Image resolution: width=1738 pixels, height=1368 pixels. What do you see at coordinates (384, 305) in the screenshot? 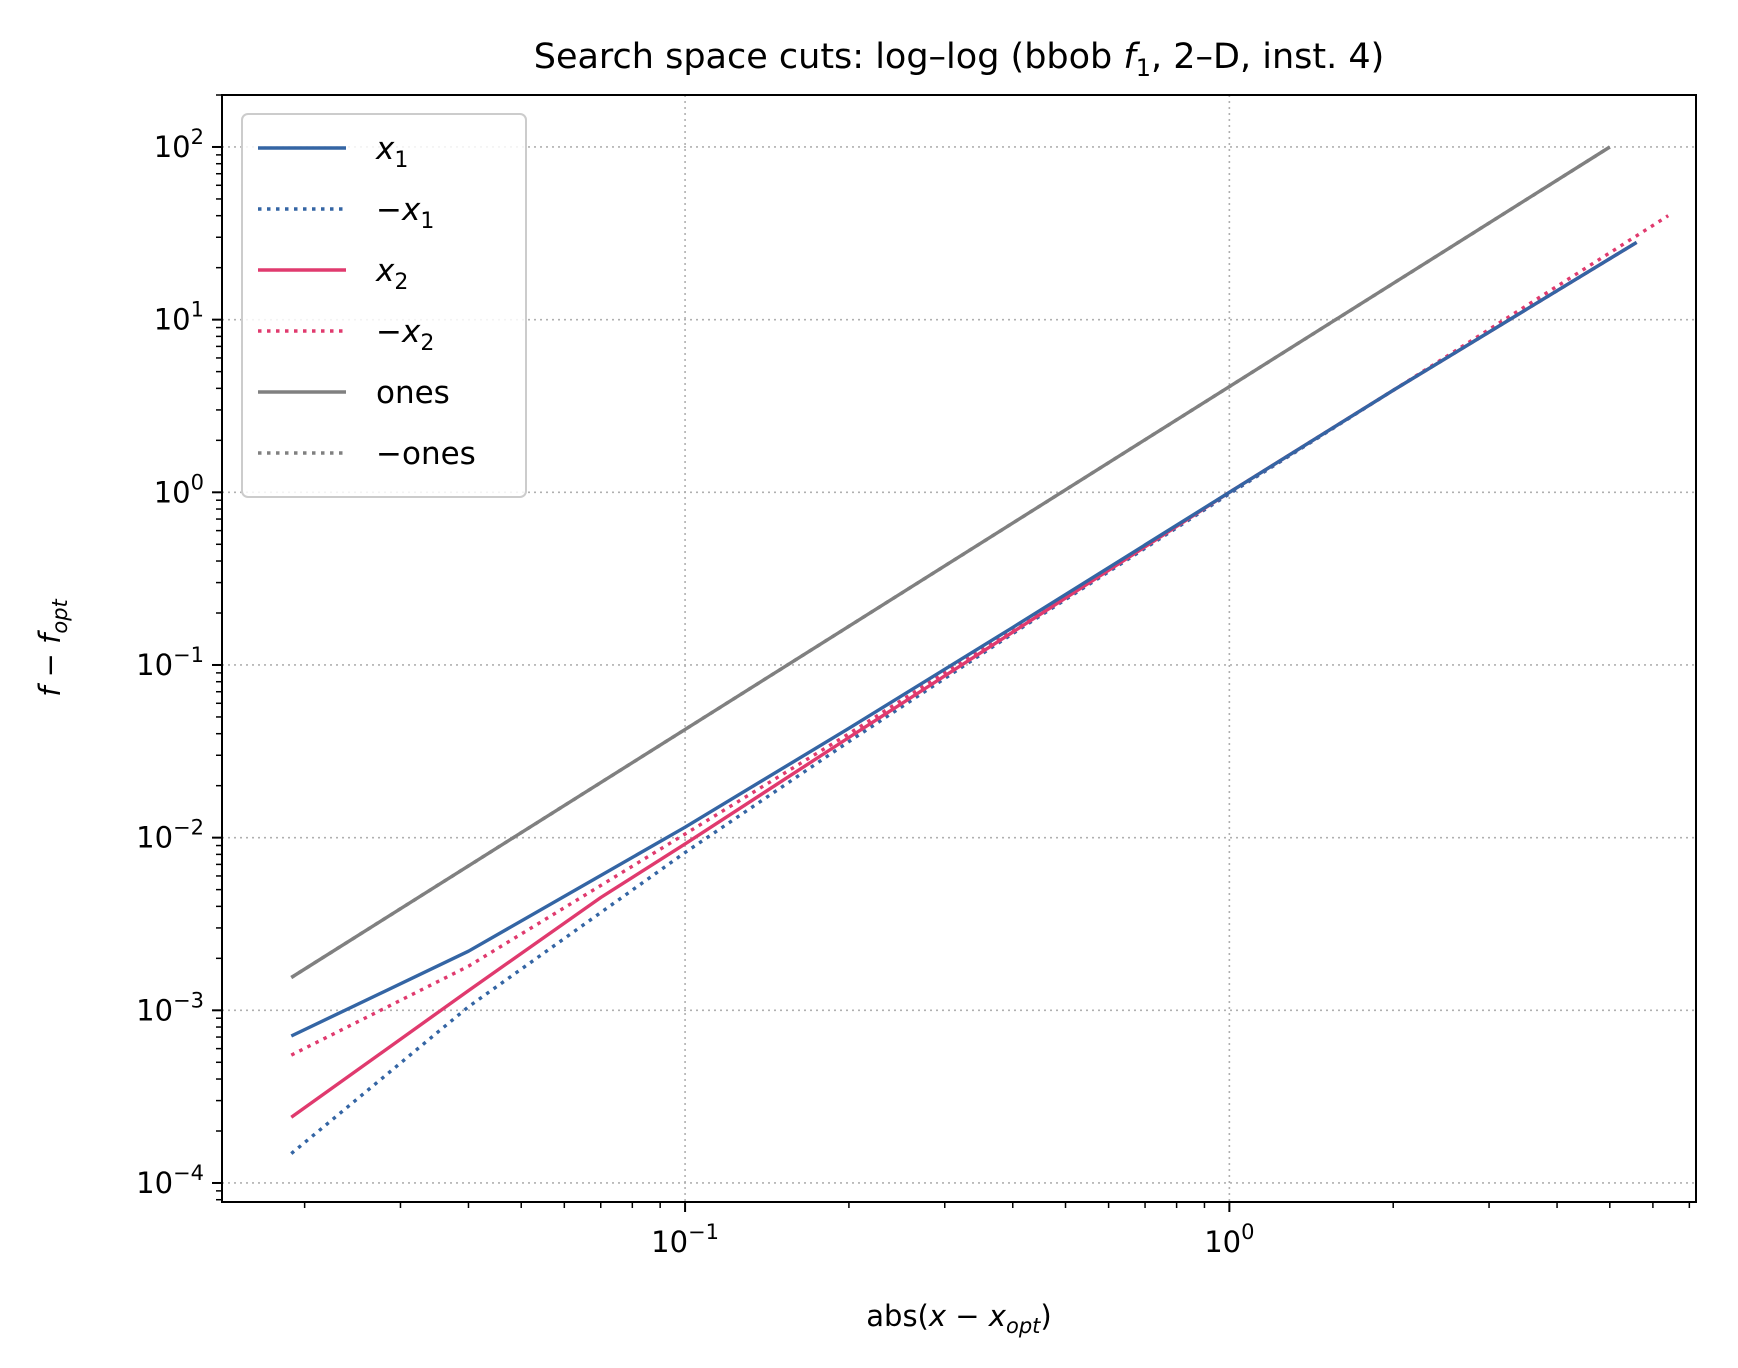
I see `legend: x1 −x1 x2 −x2 ones −ones` at bounding box center [384, 305].